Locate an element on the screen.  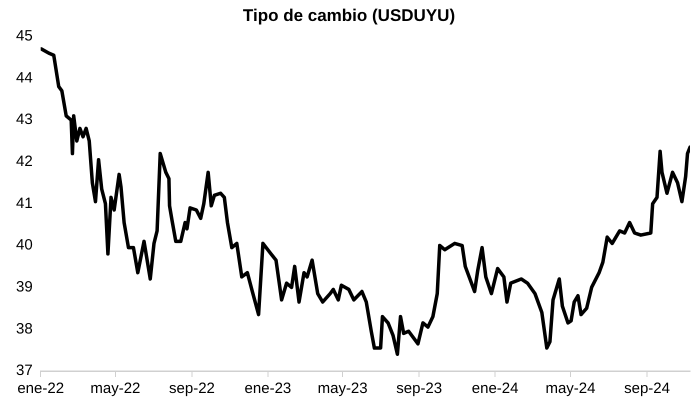
y-tick-label: 40 is located at coordinates (24, 245).